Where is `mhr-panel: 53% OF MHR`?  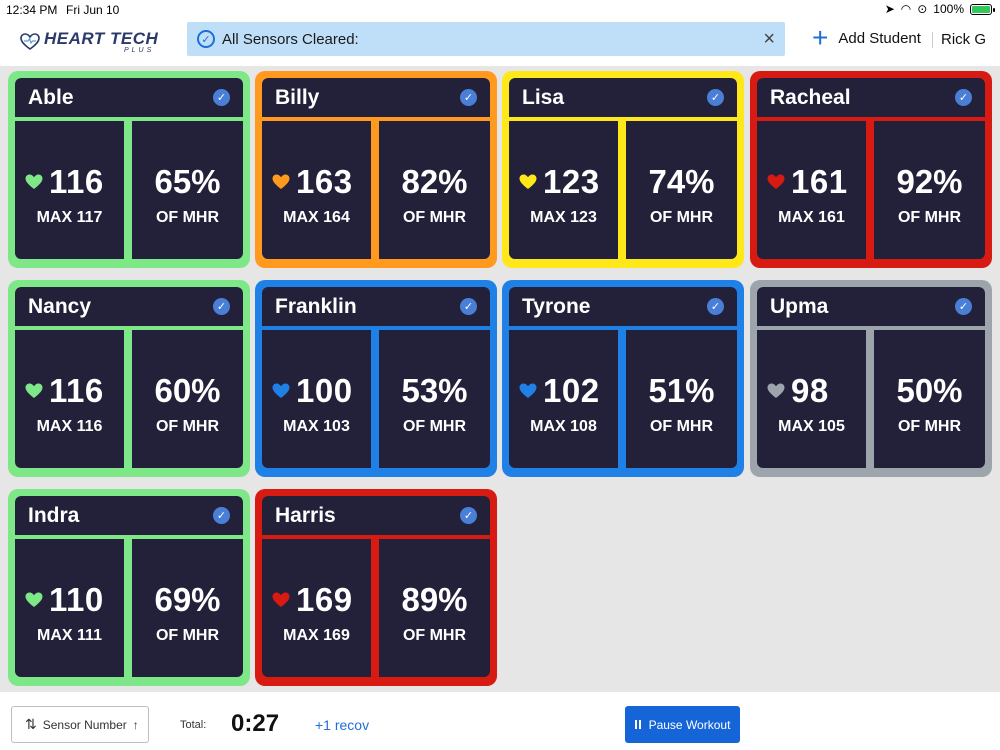 mhr-panel: 53% OF MHR is located at coordinates (434, 399).